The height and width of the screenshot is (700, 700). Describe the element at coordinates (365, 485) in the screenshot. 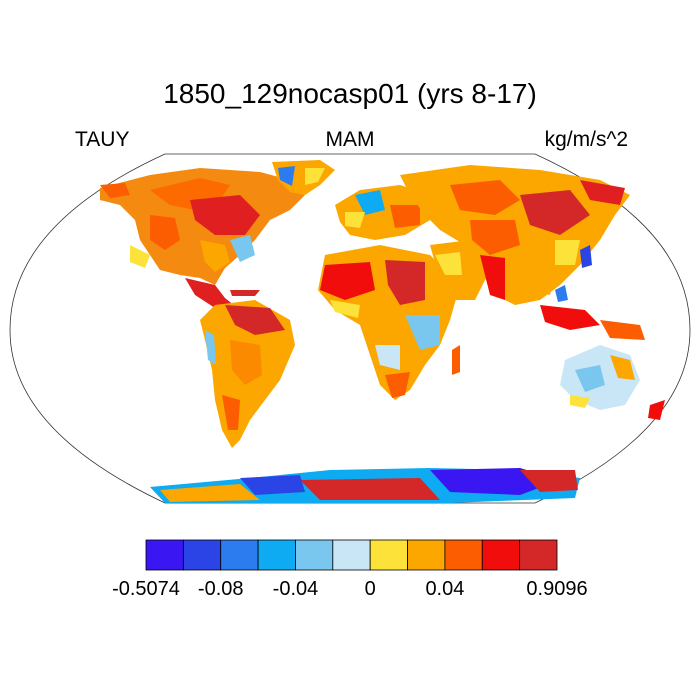

I see `antarctica` at that location.